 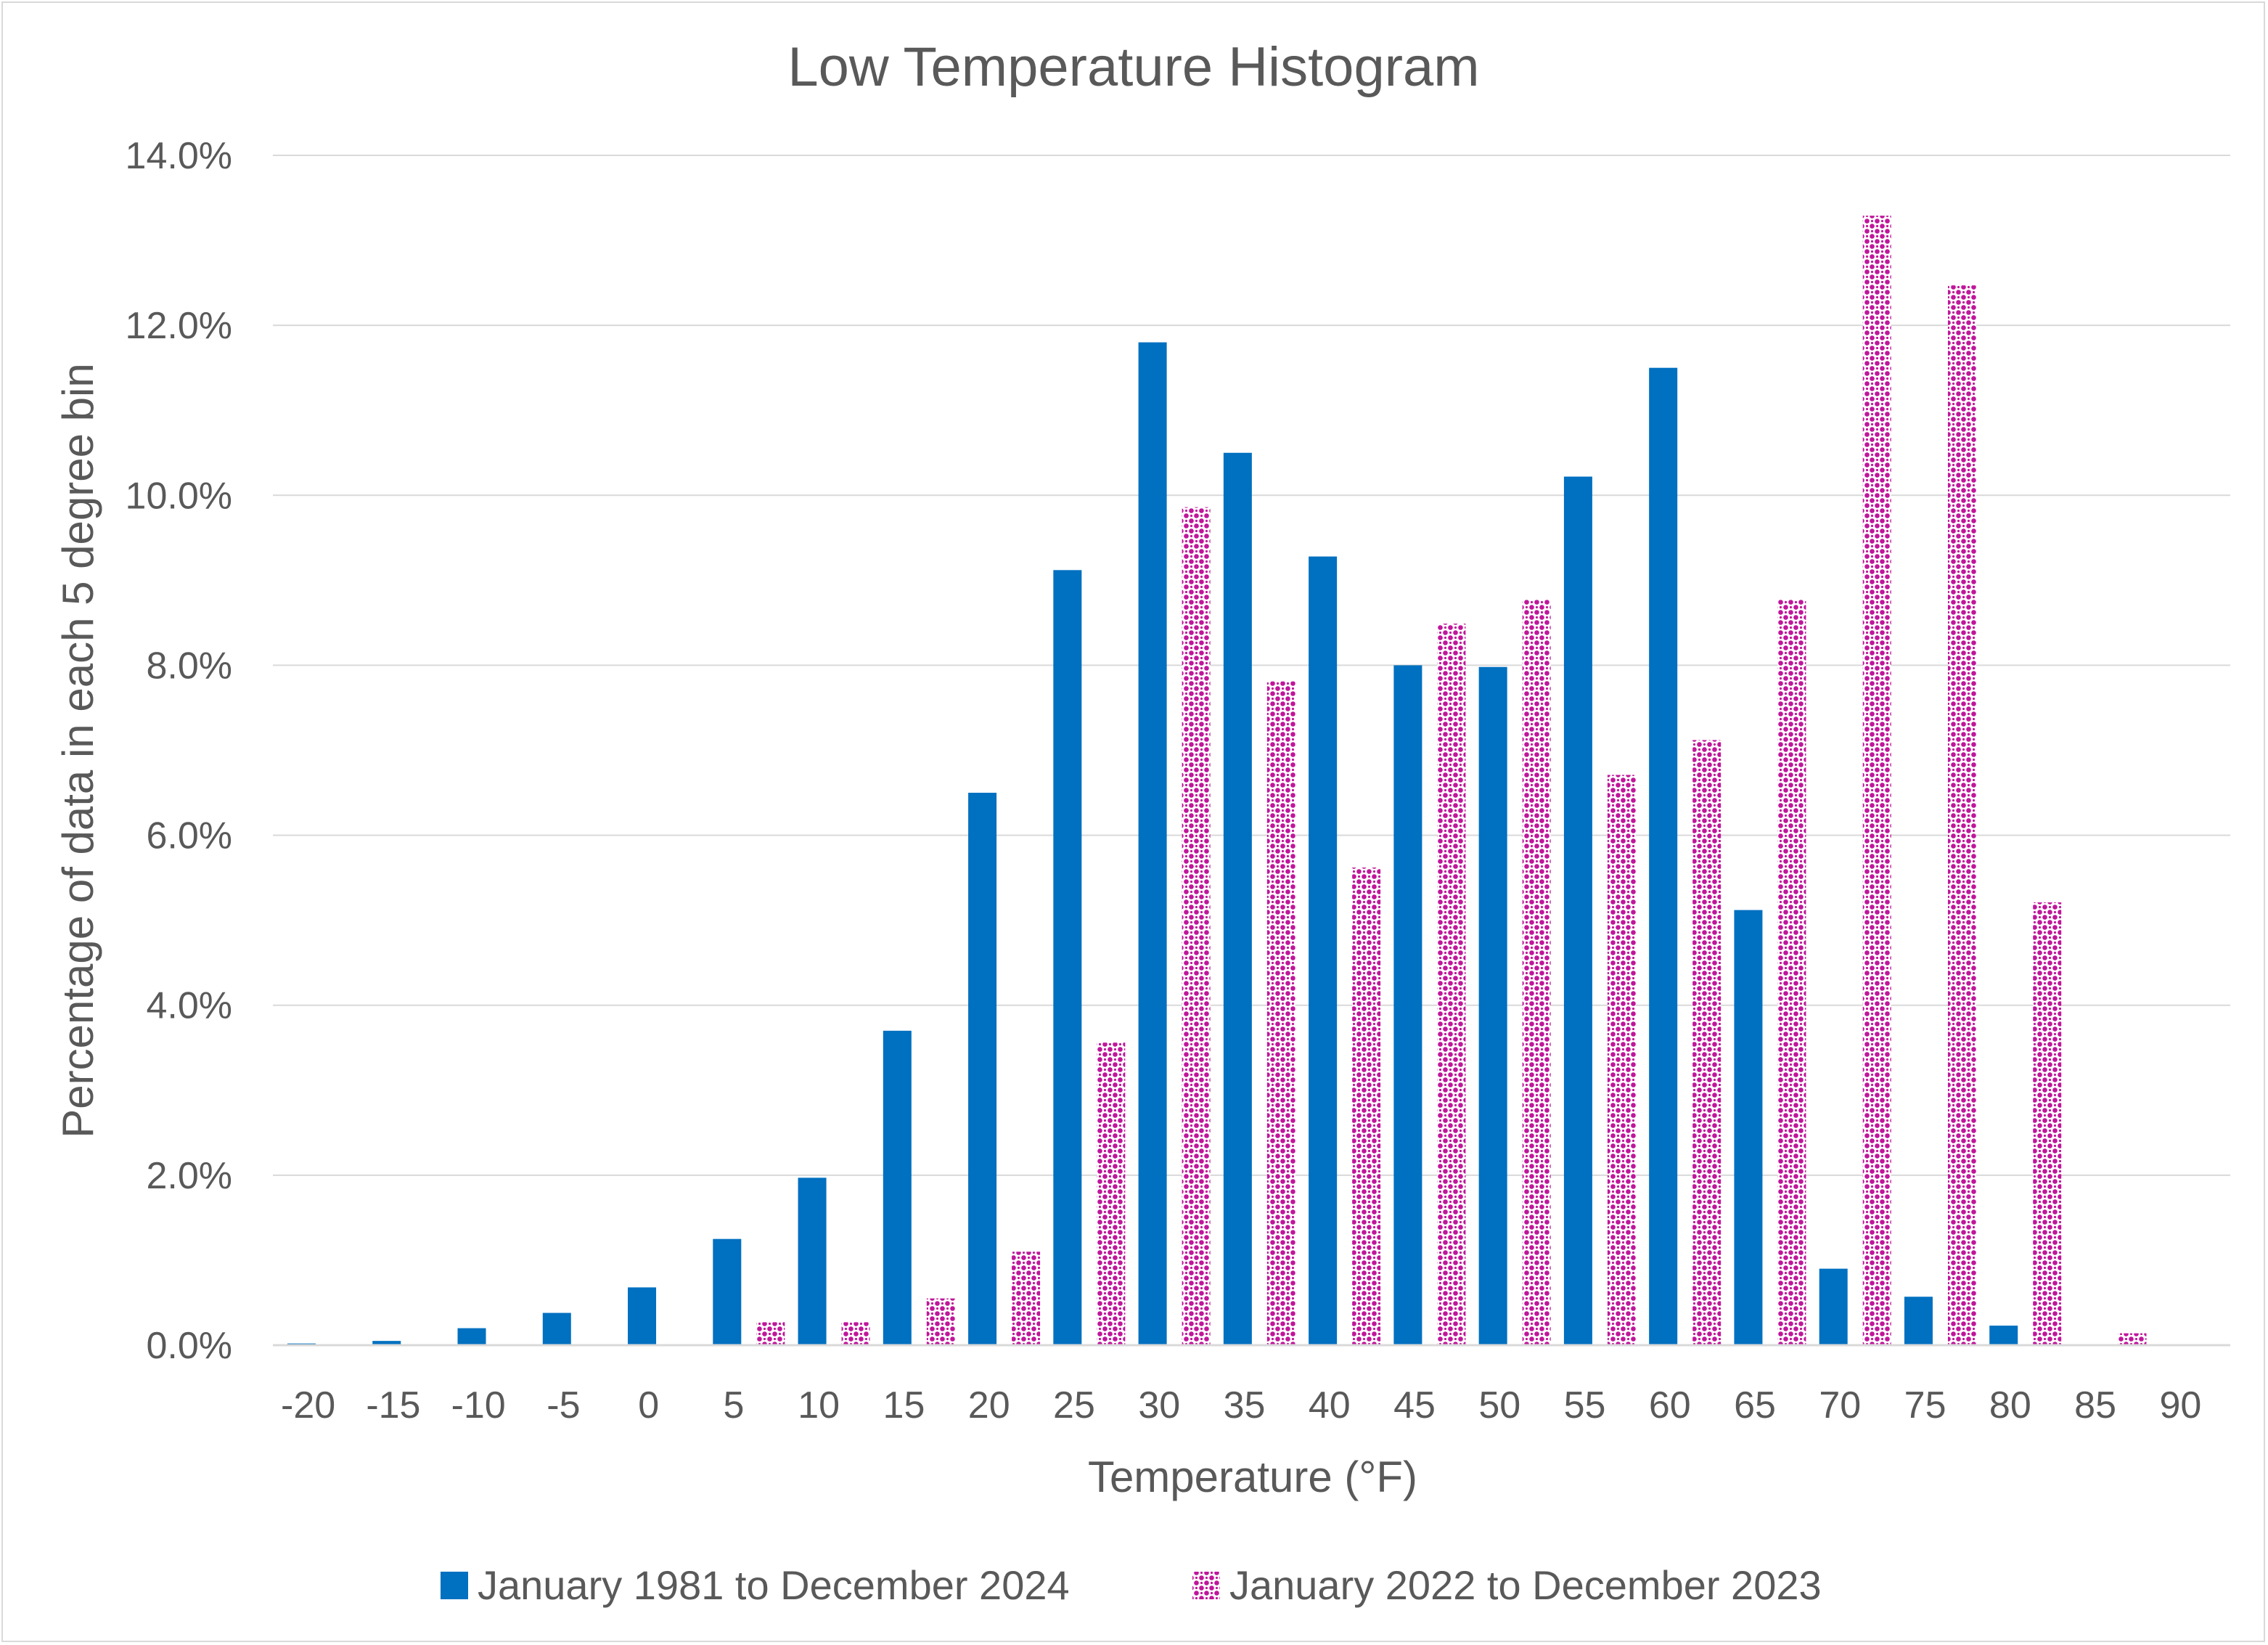 I want to click on x-tick-label: 50, so click(x=1499, y=1405).